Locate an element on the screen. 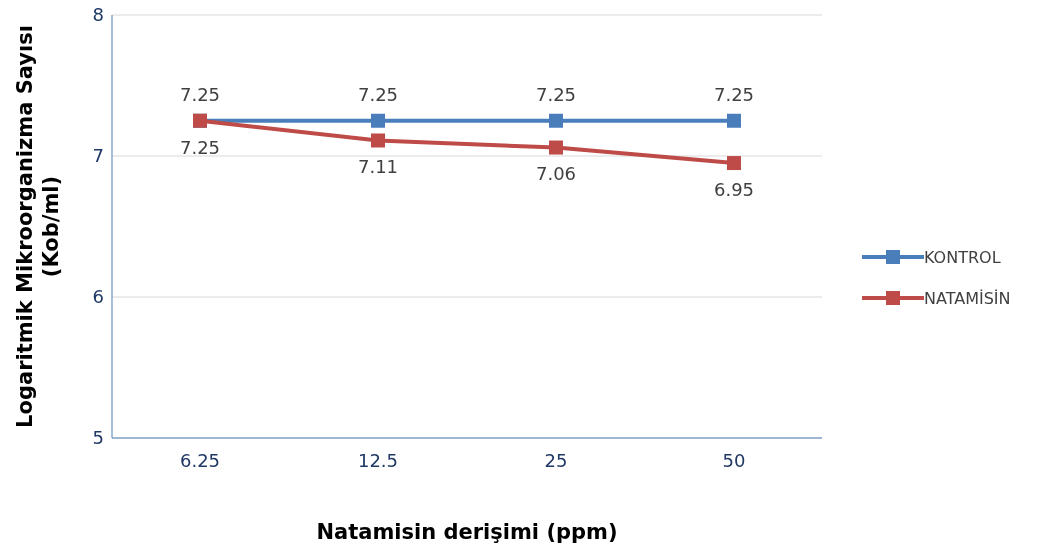  legend-label: KONTROL is located at coordinates (962, 257).